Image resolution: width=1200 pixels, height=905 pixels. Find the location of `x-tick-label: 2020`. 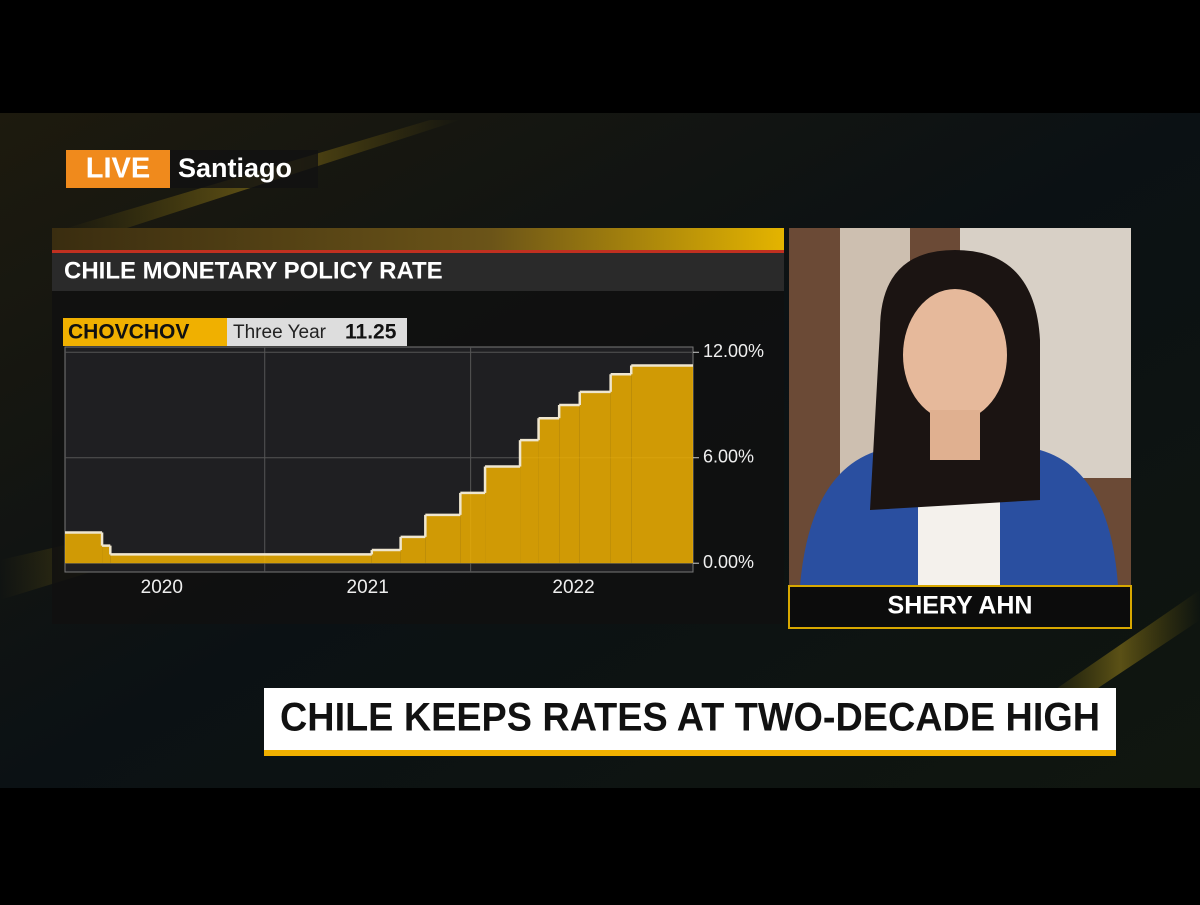

x-tick-label: 2020 is located at coordinates (162, 587).